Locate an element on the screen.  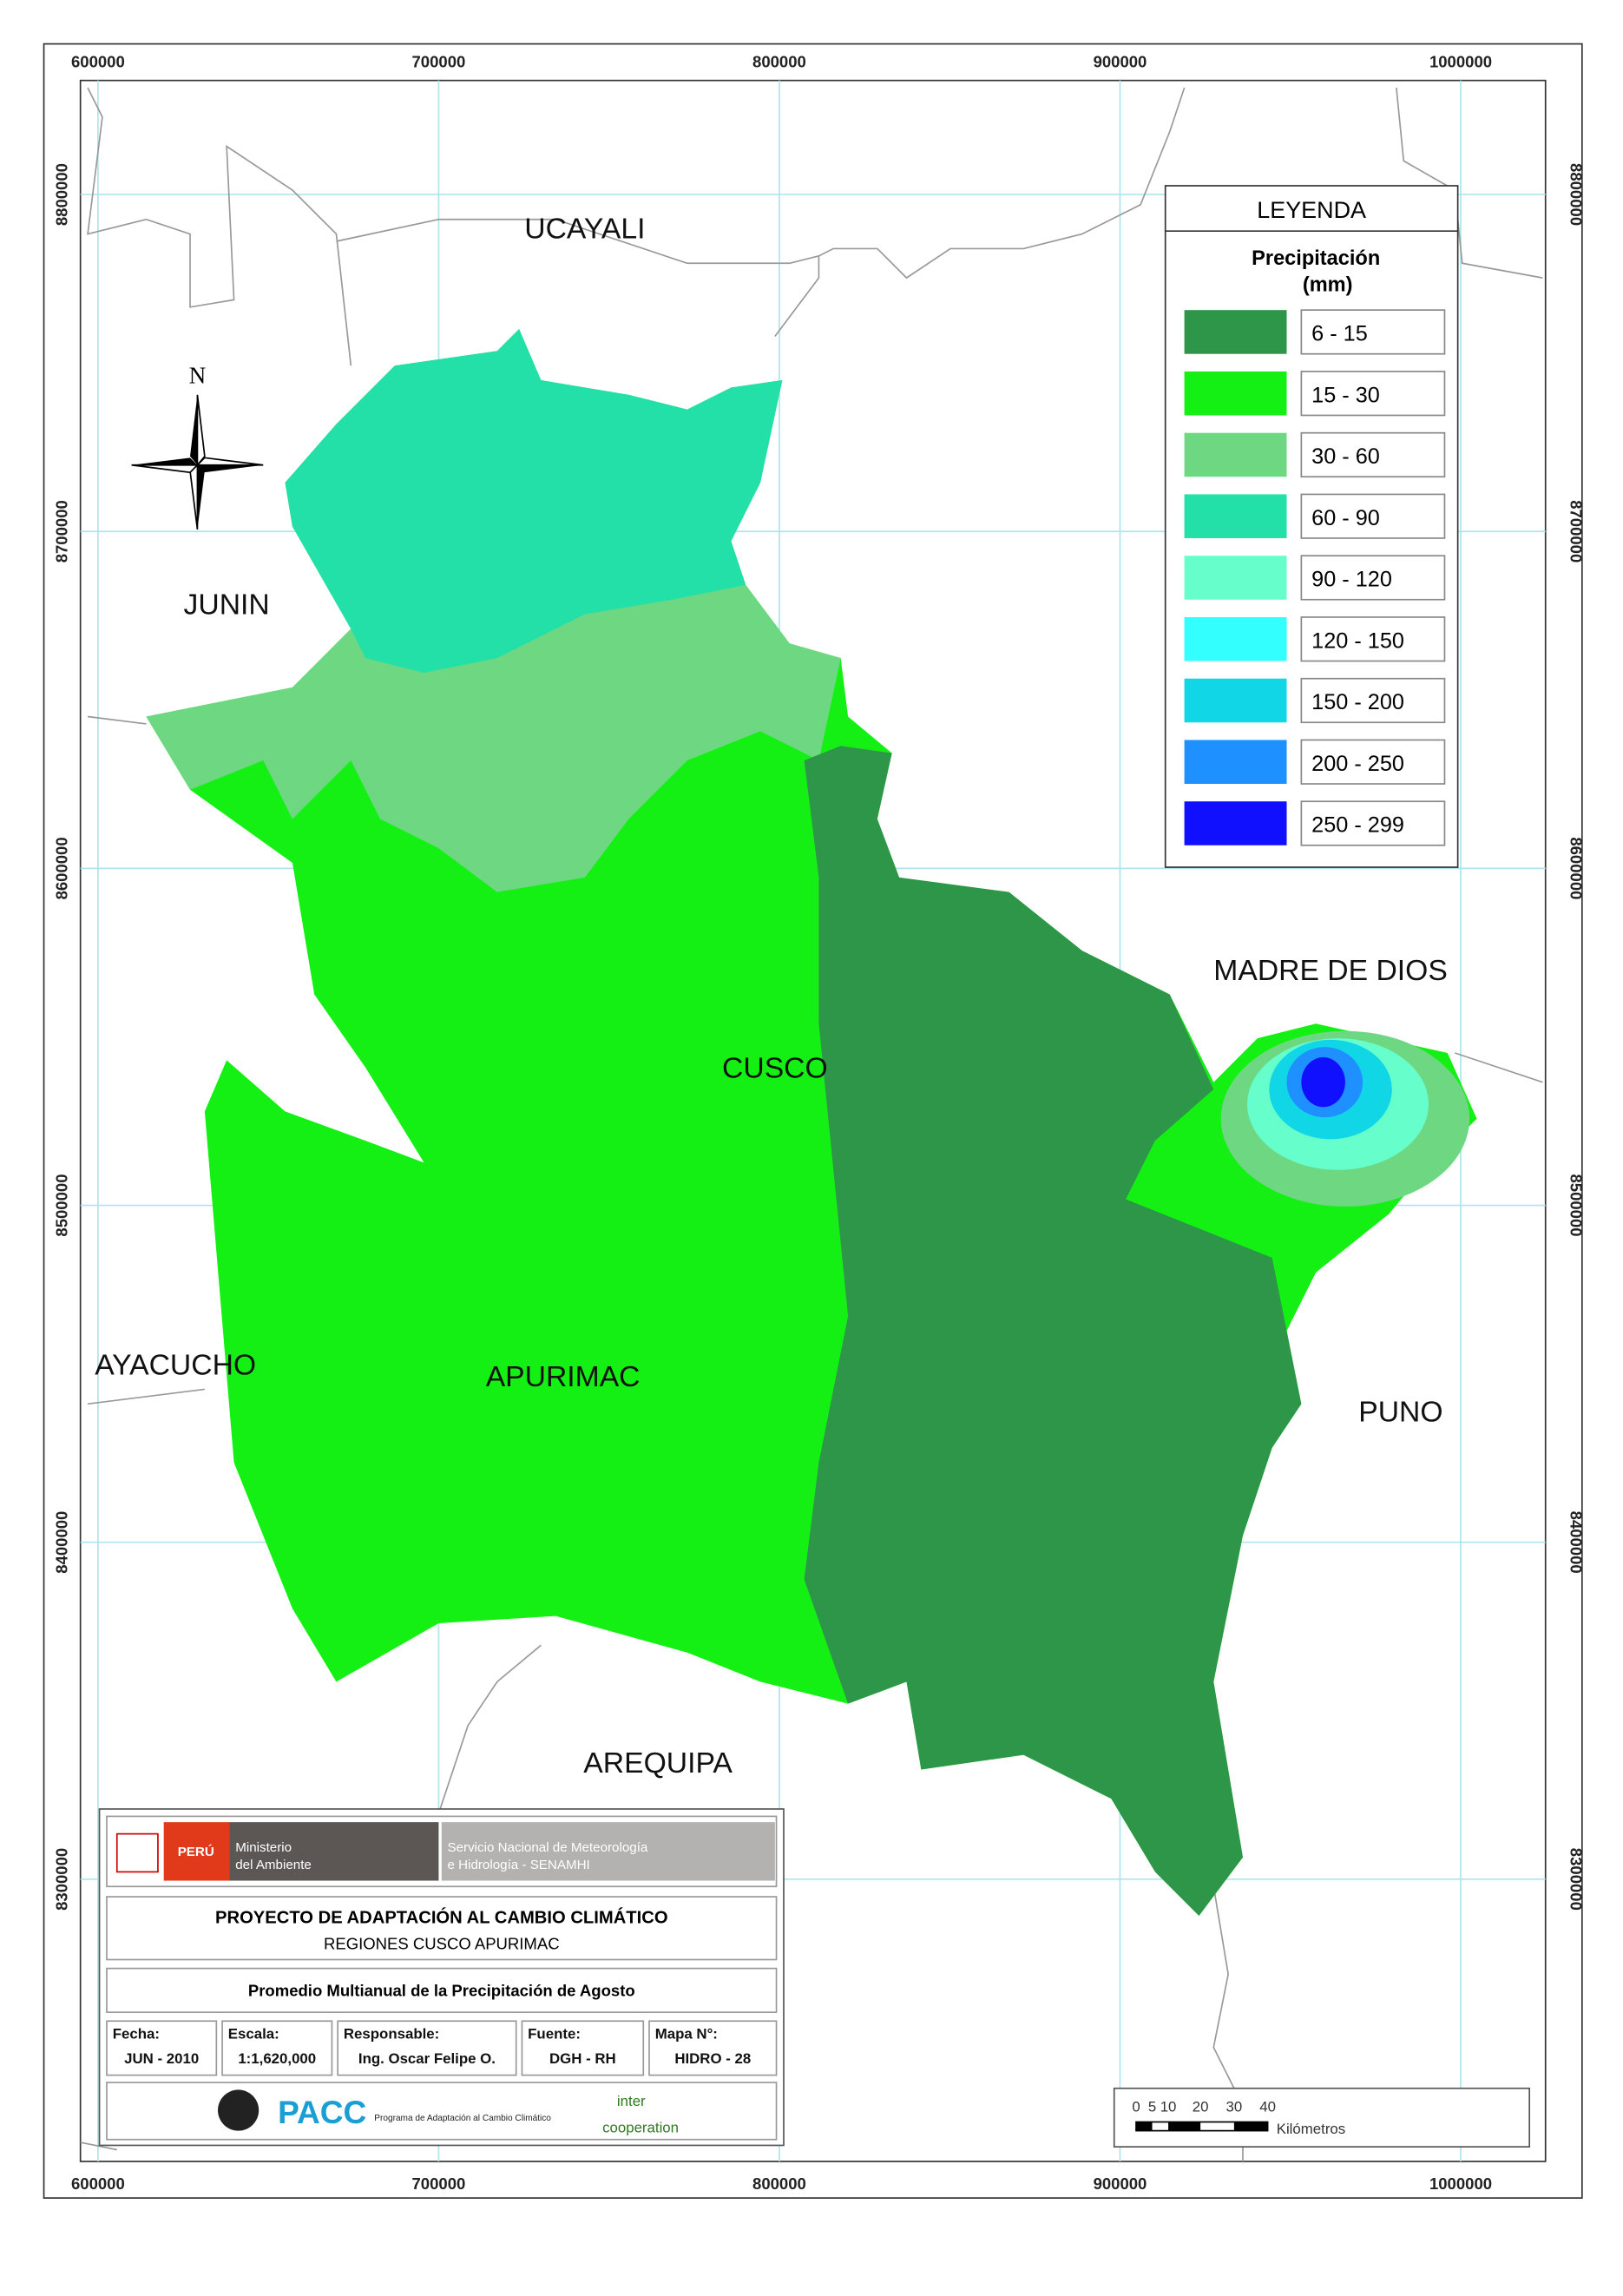
inter-logo: inter is located at coordinates (632, 2101).